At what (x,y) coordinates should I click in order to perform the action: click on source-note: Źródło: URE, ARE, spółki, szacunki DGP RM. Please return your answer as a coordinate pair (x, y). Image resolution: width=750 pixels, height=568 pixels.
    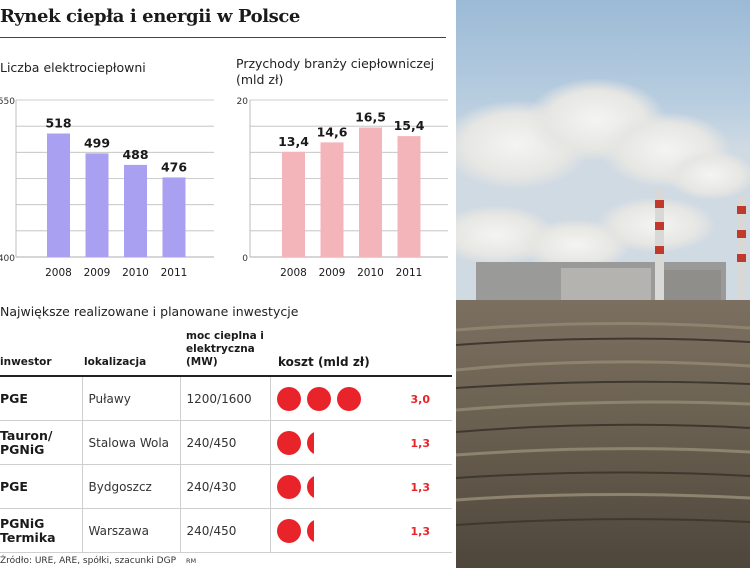
    Looking at the image, I should click on (98, 561).